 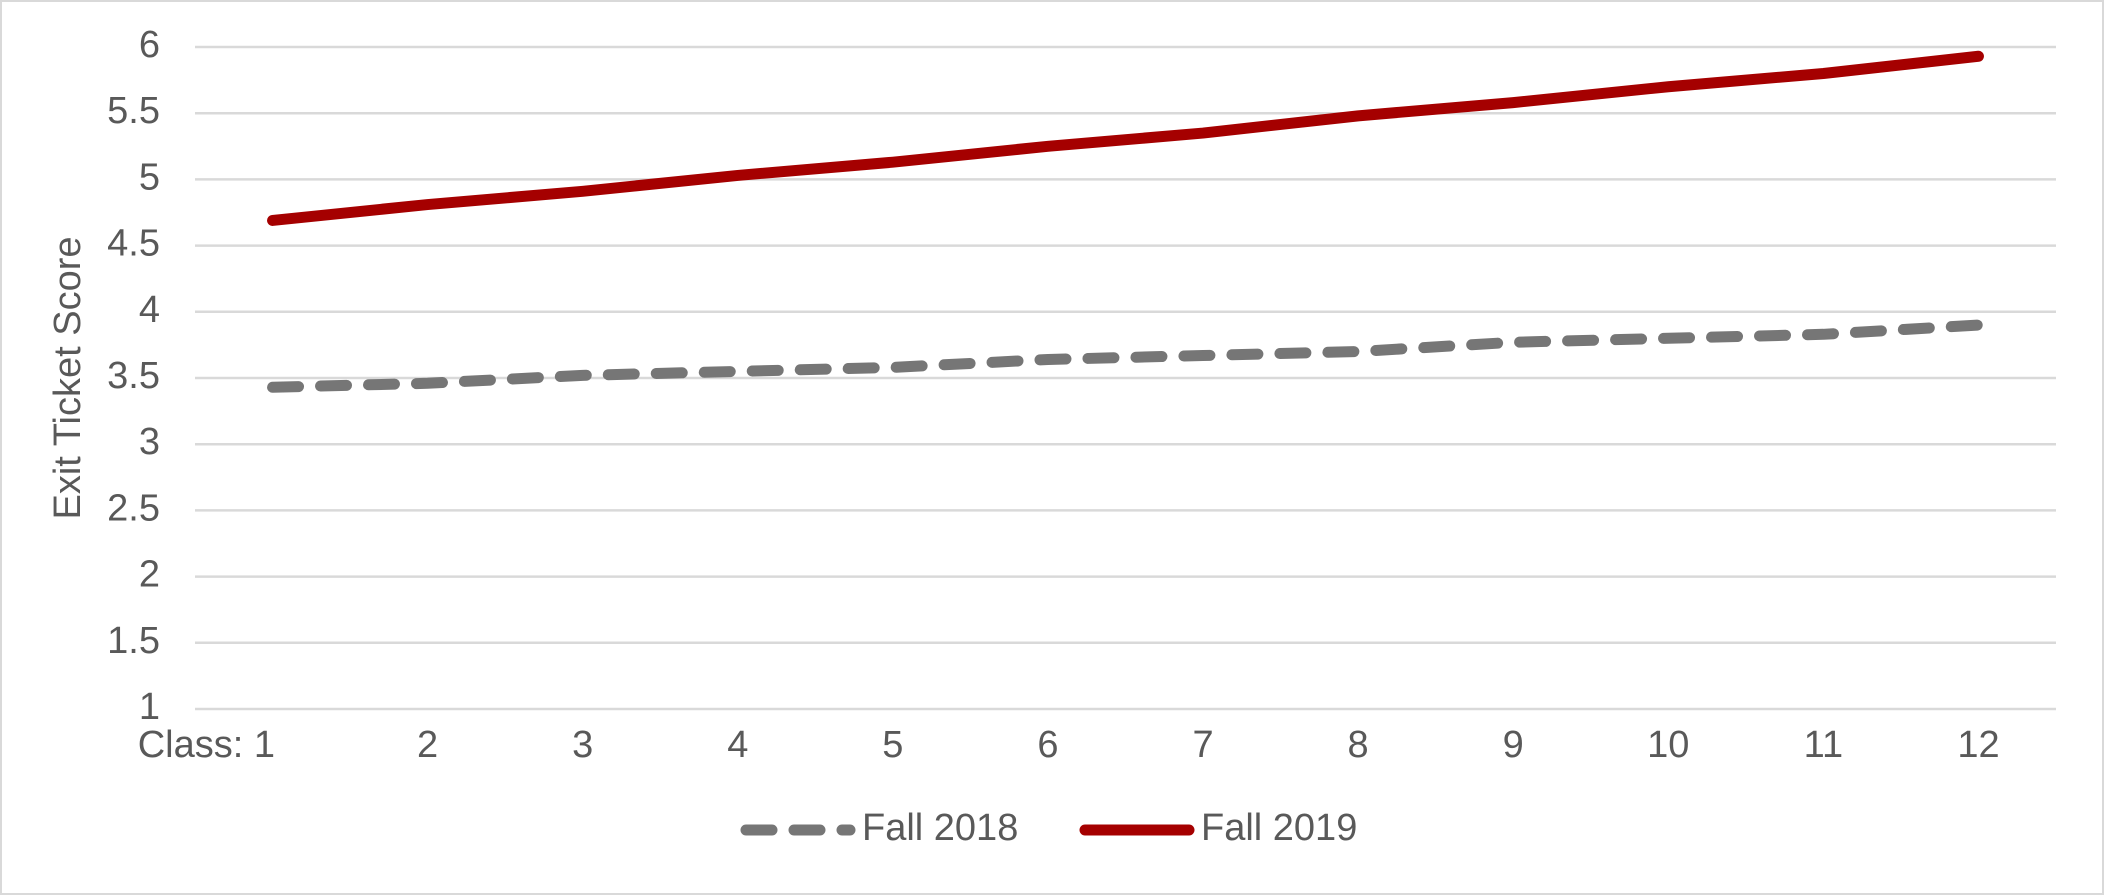 What do you see at coordinates (133, 508) in the screenshot?
I see `y-tick-label: 2.5` at bounding box center [133, 508].